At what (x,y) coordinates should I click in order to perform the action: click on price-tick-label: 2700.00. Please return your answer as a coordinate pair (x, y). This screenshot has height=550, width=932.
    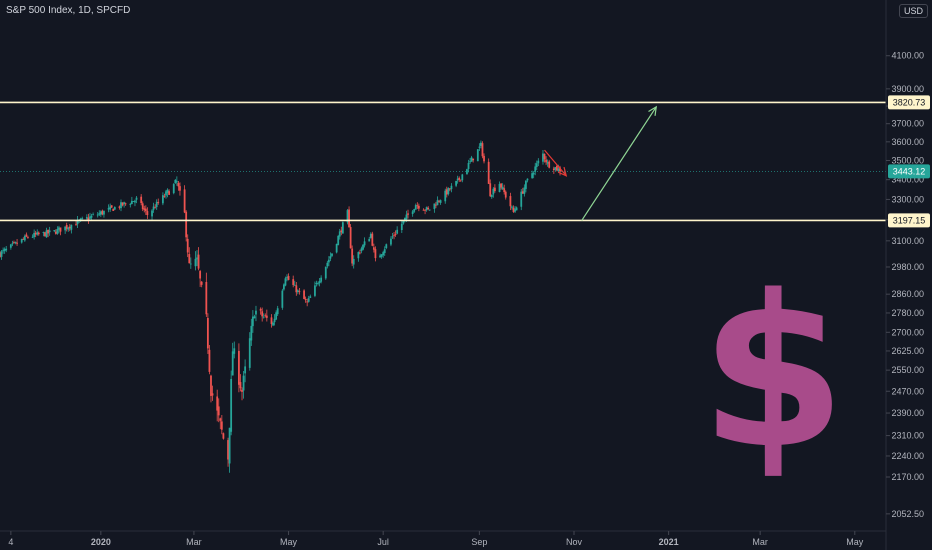
    Looking at the image, I should click on (907, 332).